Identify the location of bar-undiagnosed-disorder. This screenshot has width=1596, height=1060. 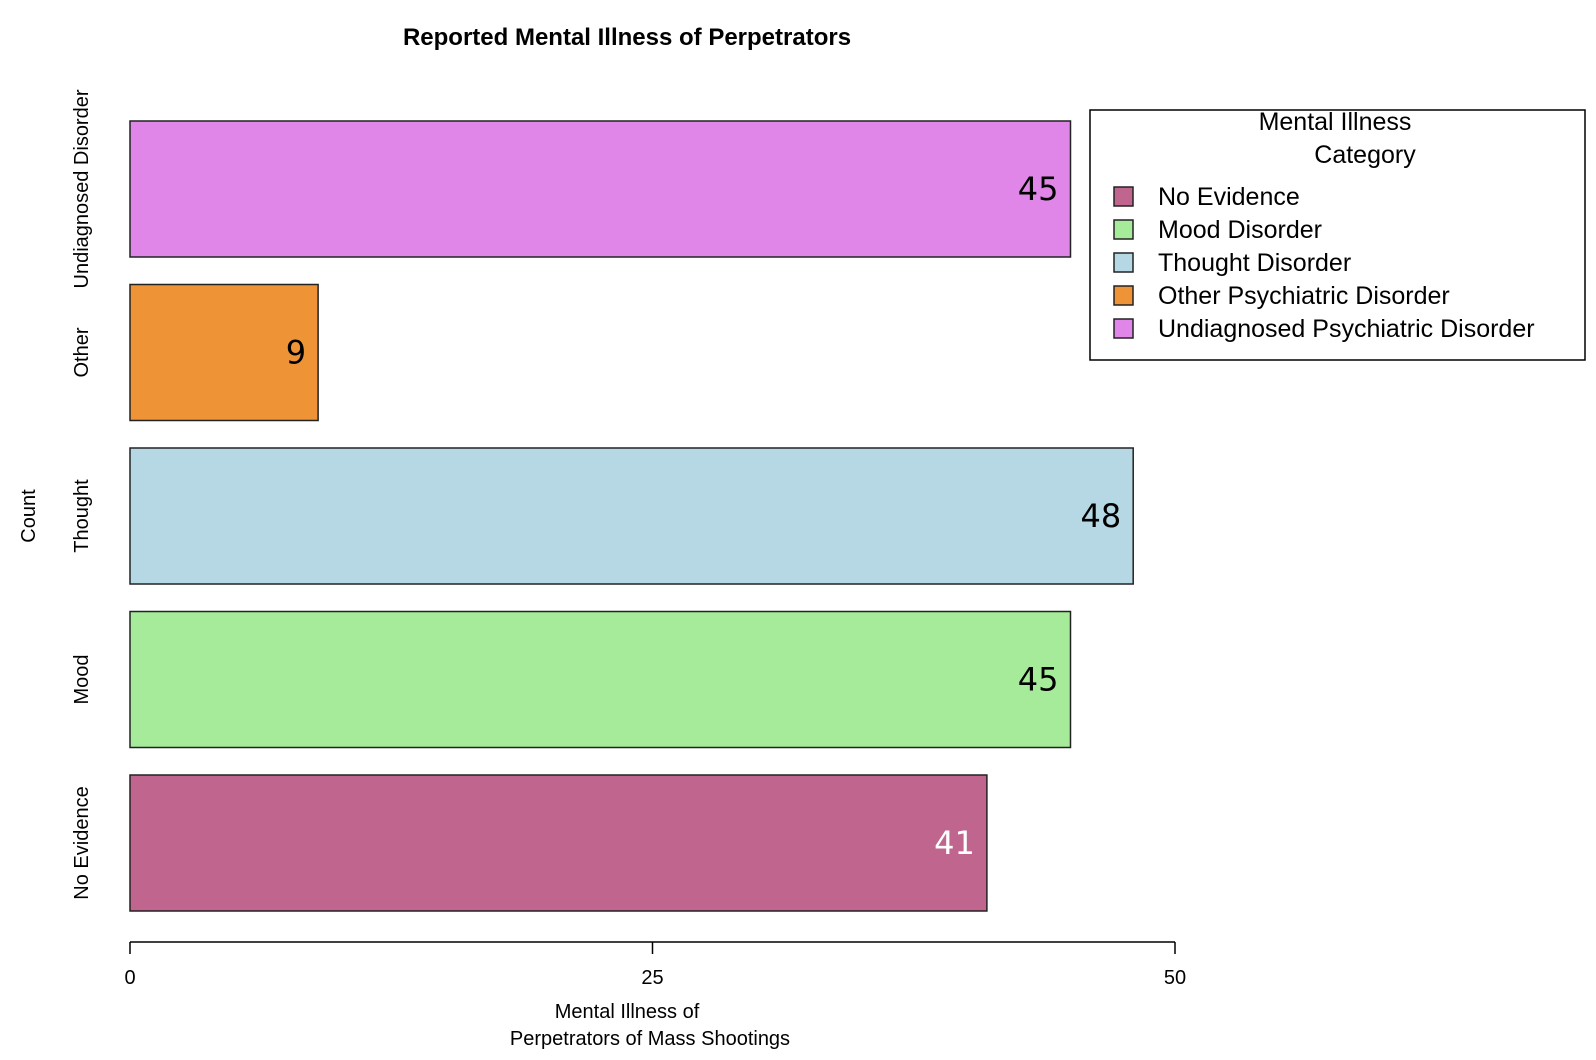
(600, 189).